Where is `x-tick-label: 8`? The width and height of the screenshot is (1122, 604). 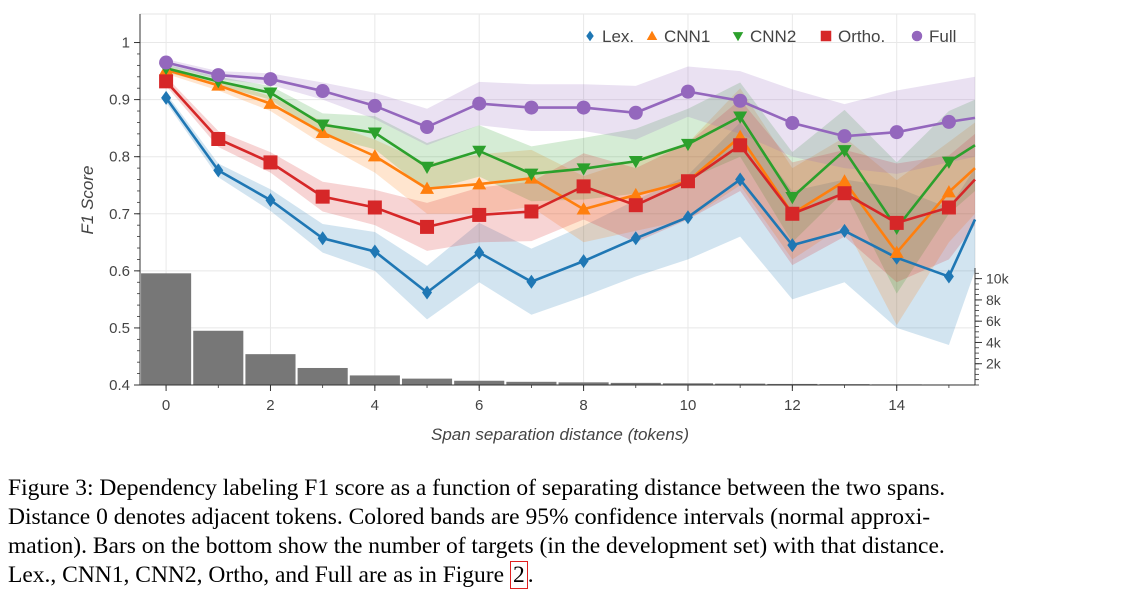 x-tick-label: 8 is located at coordinates (583, 405).